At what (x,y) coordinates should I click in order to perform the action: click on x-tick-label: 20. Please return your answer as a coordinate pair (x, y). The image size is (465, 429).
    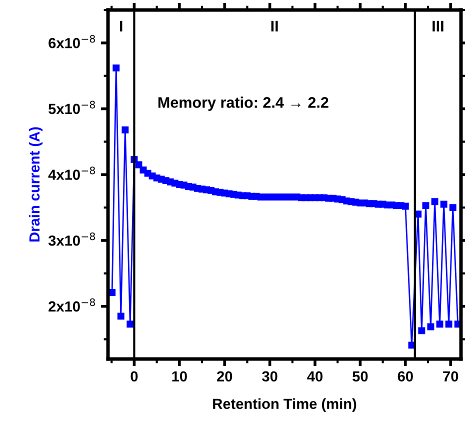
    Looking at the image, I should click on (224, 376).